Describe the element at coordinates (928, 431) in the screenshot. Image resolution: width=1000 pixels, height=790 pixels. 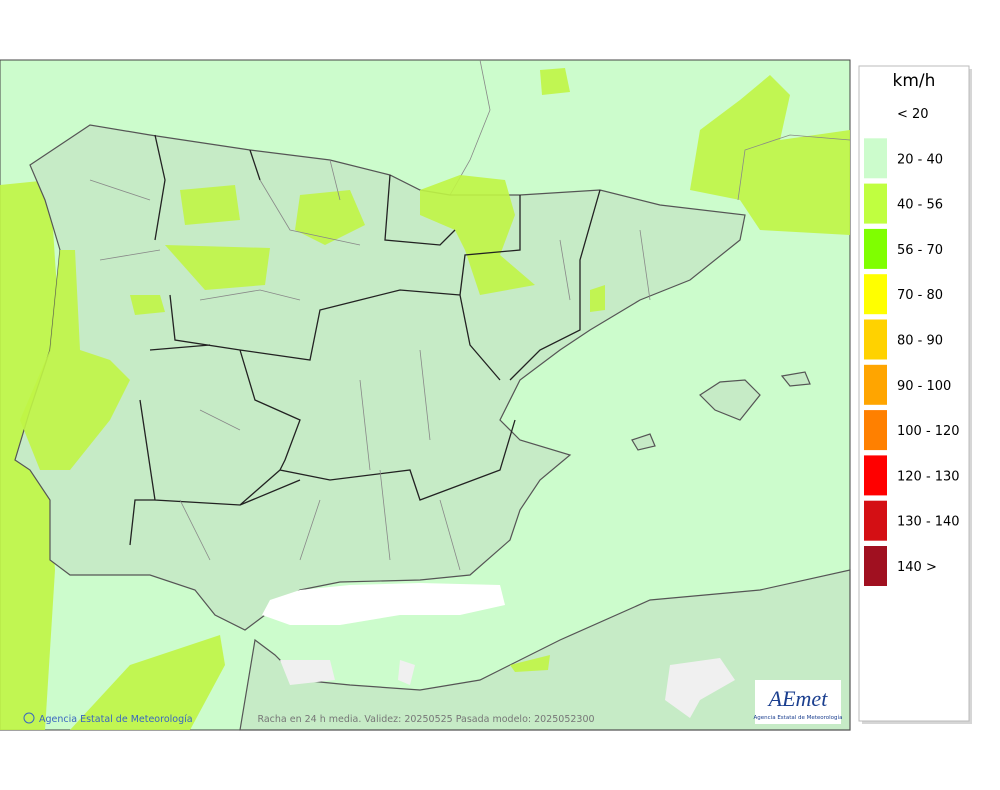
I see `legend-label: 100 - 120` at that location.